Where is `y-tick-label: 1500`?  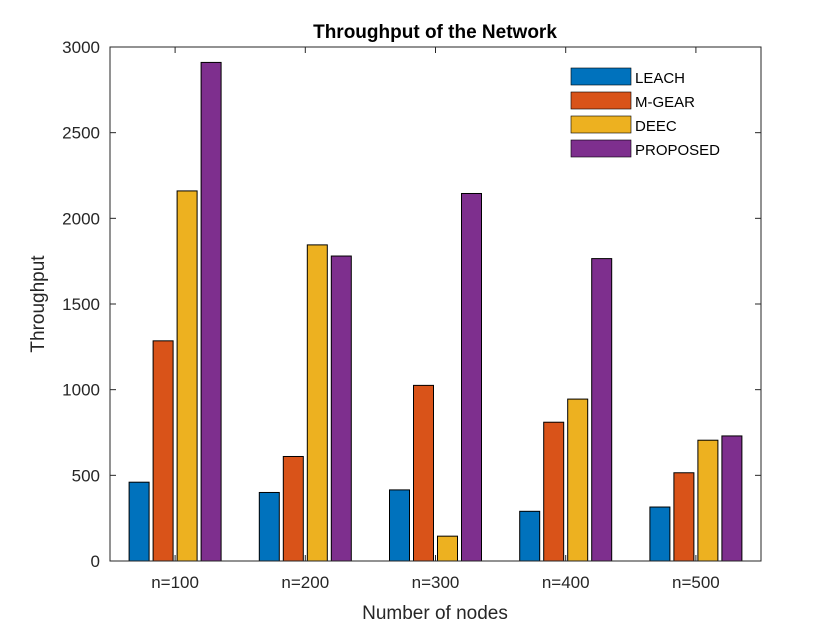
y-tick-label: 1500 is located at coordinates (81, 304).